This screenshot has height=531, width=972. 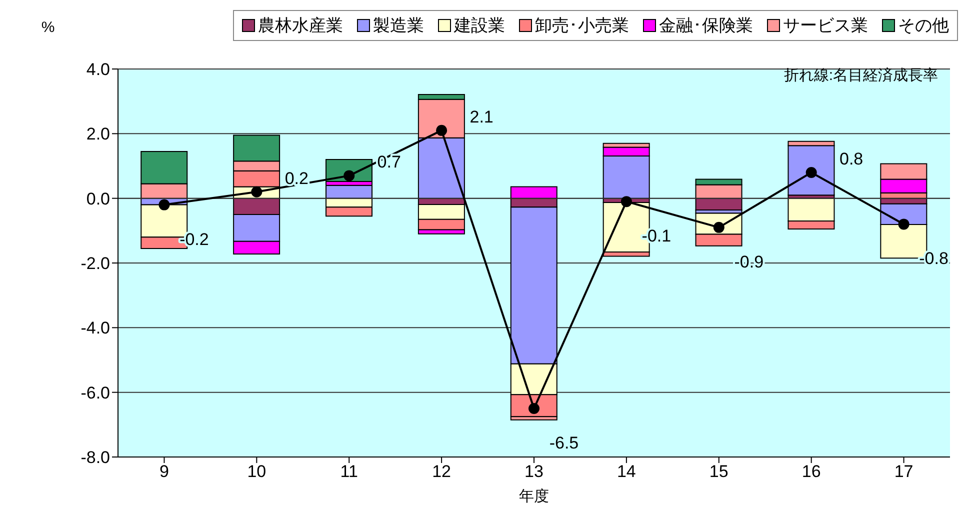 I want to click on y-tick-label: -4.0, so click(x=95, y=328).